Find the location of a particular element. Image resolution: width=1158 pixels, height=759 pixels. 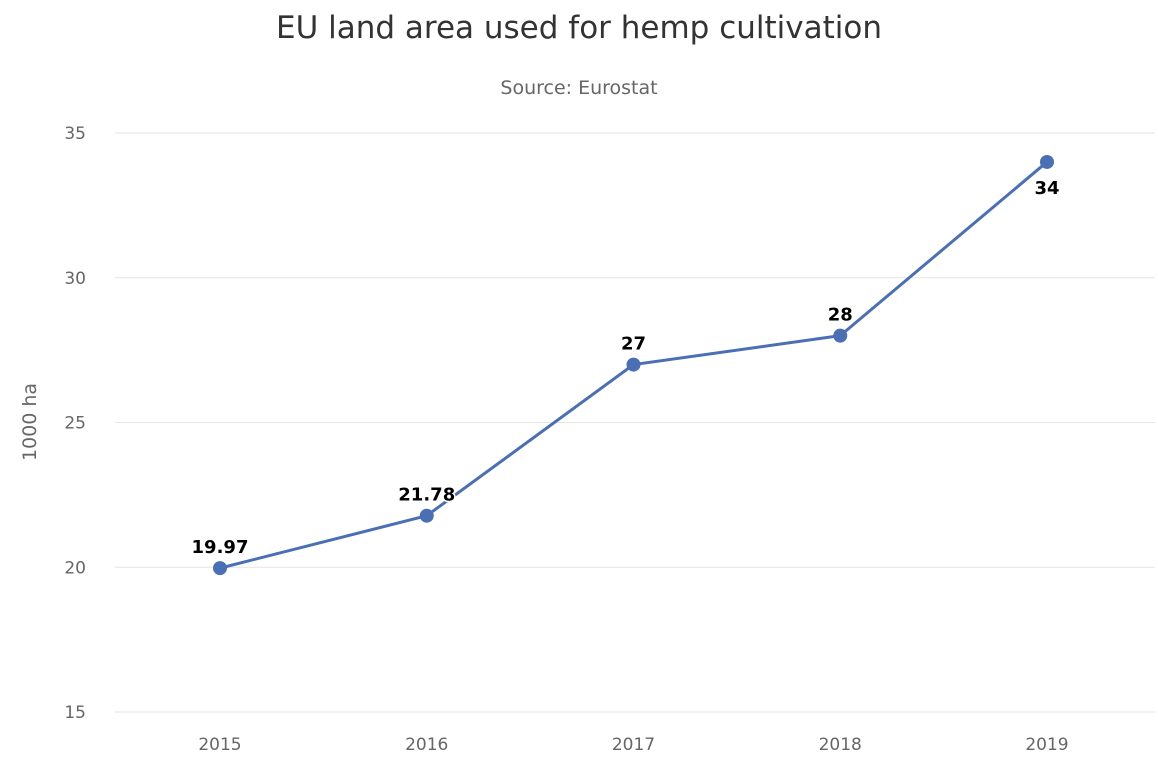

x-tick-label: 2015 is located at coordinates (219, 744).